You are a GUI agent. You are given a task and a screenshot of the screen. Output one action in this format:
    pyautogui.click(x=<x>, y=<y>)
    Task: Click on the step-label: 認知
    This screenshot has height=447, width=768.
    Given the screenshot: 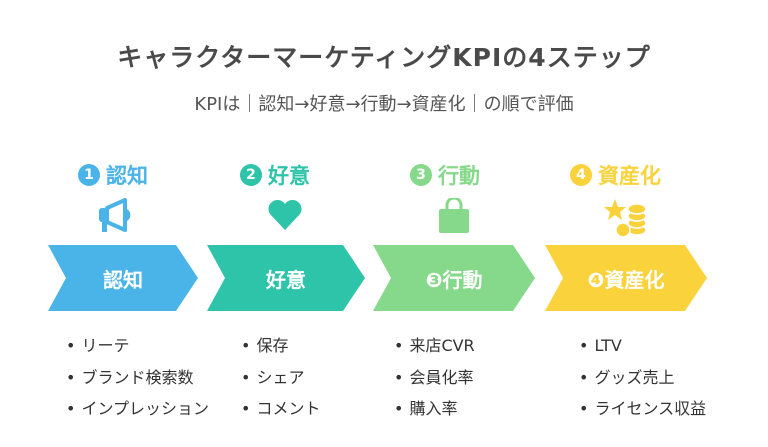 What is the action you would take?
    pyautogui.click(x=127, y=176)
    